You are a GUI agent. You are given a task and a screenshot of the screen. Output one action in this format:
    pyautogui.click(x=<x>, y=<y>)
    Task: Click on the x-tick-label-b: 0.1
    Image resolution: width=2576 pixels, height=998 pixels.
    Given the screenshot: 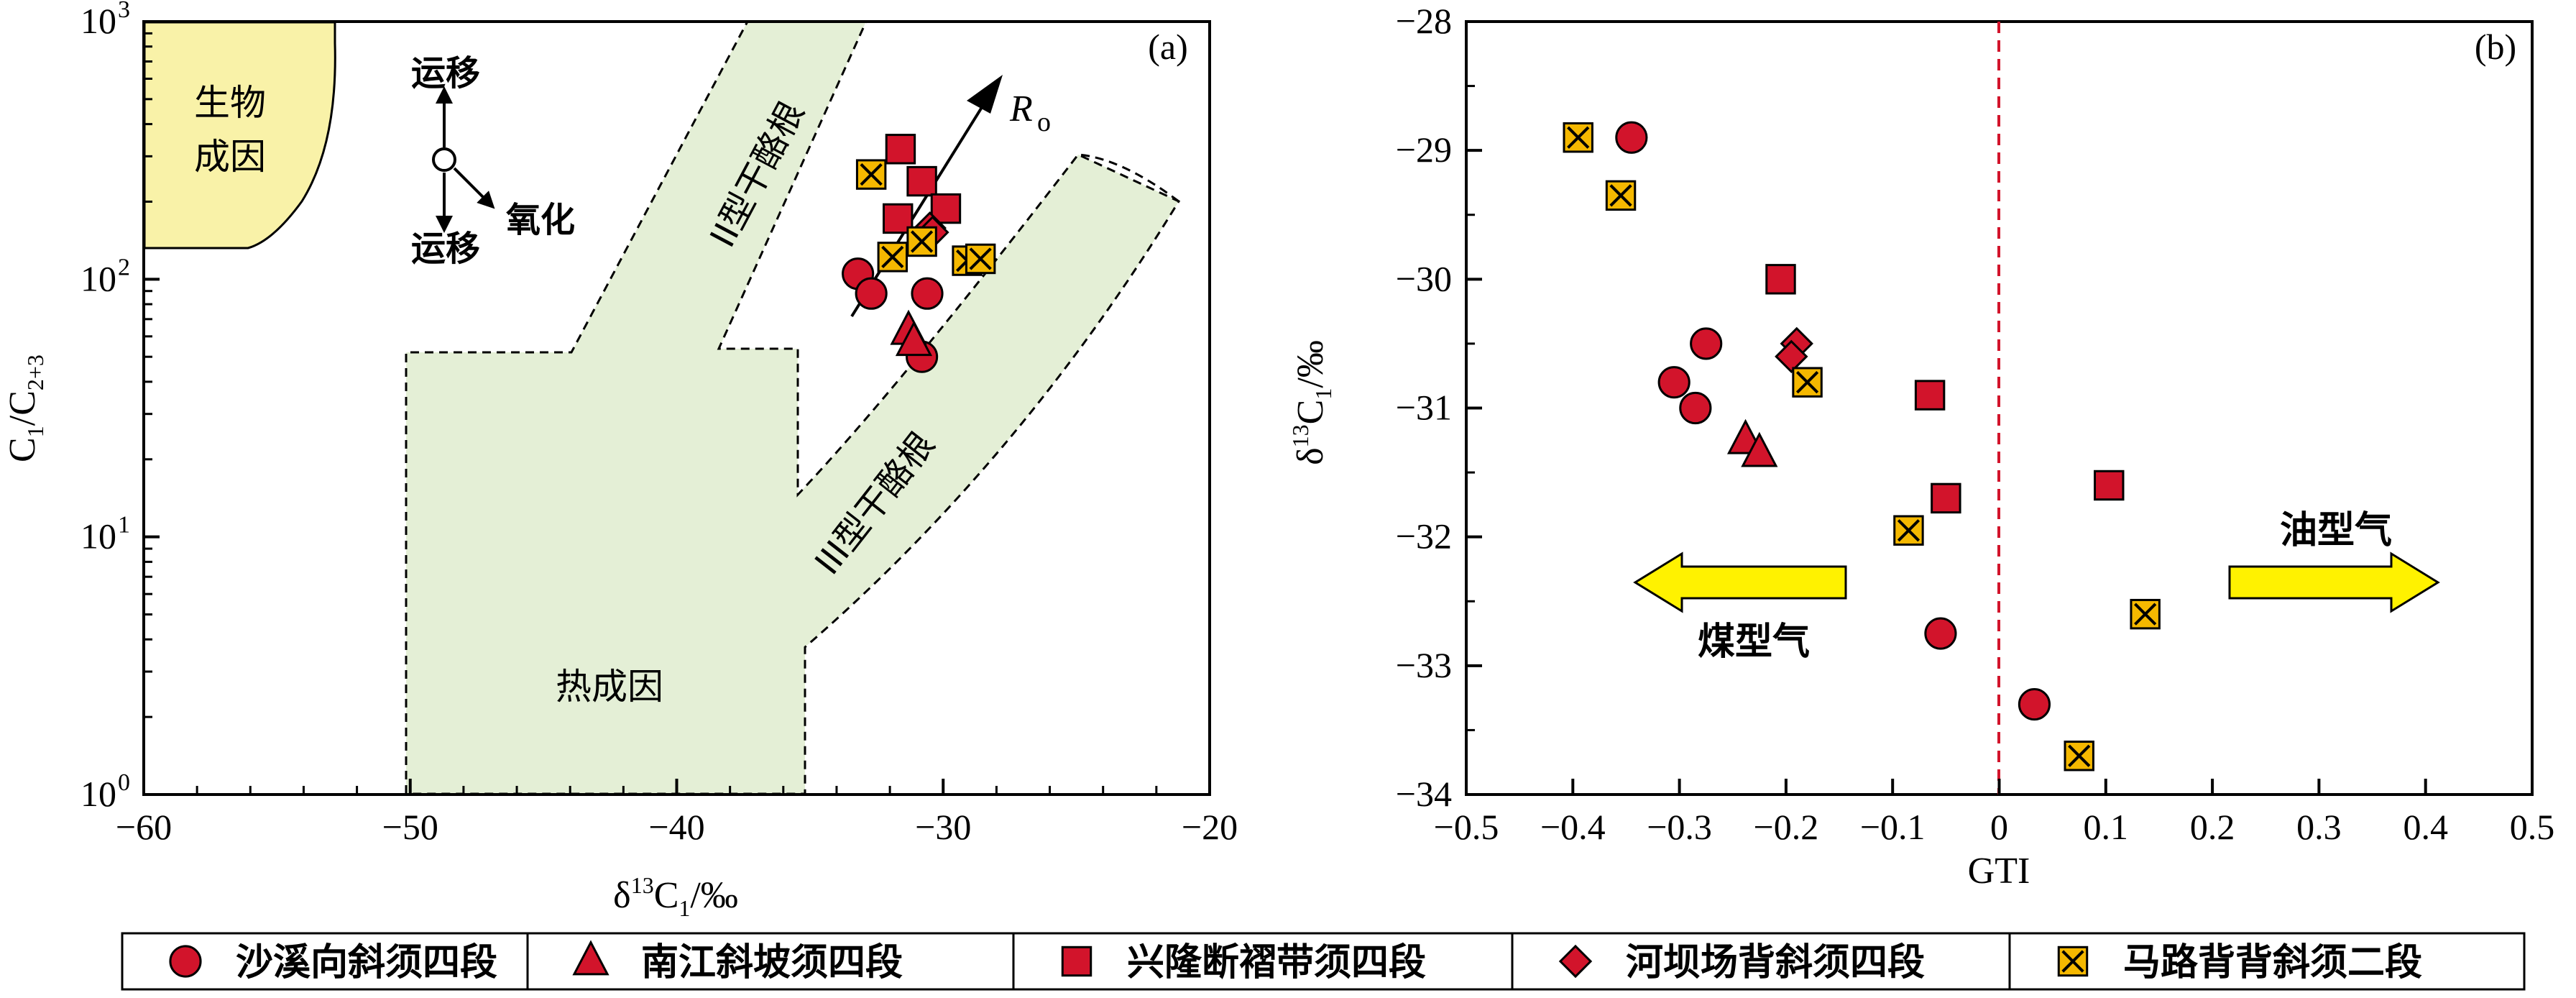 What is the action you would take?
    pyautogui.click(x=2106, y=827)
    